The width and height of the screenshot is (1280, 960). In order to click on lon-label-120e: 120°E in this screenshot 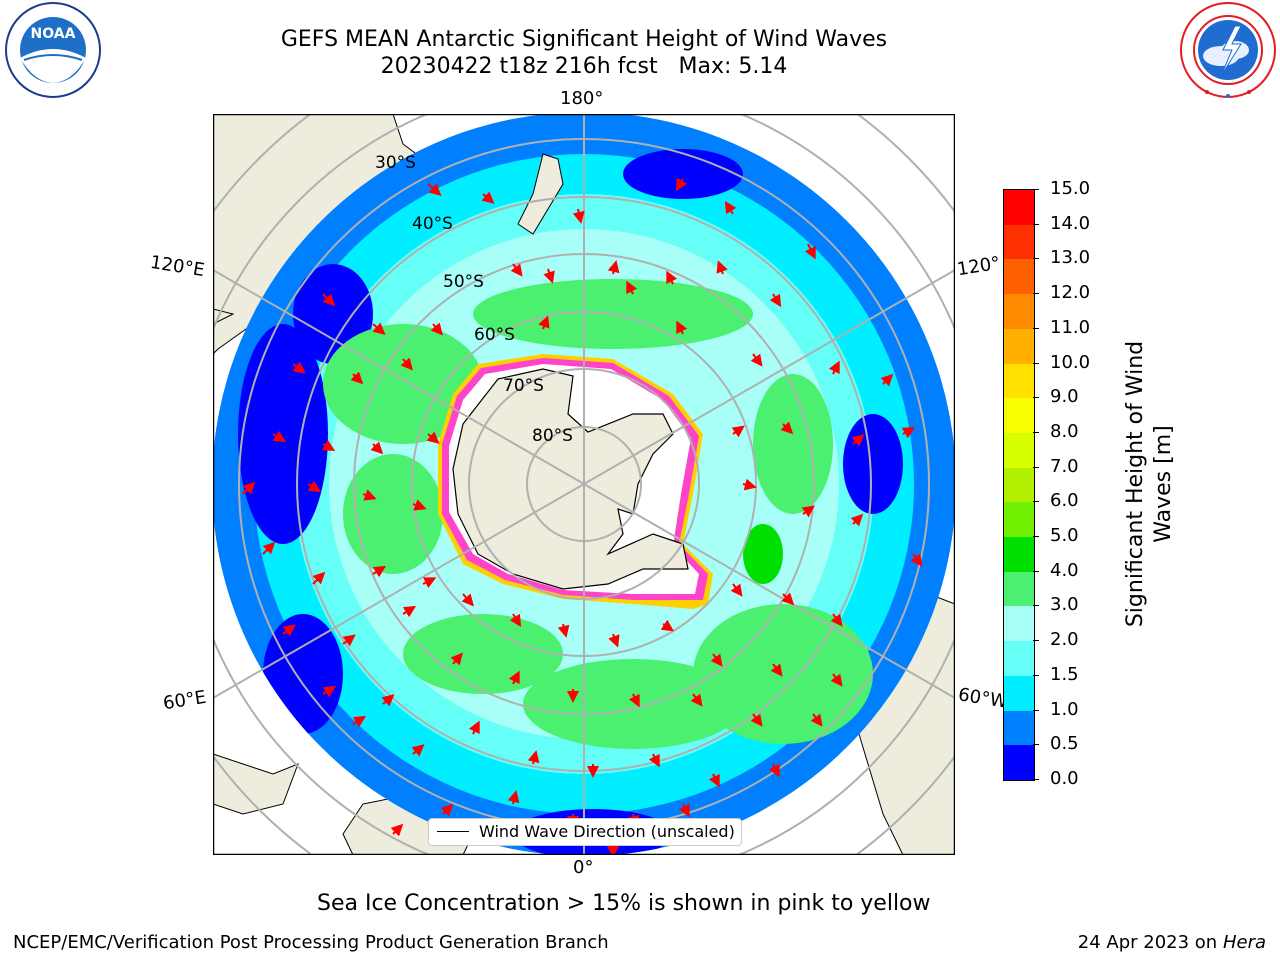, I will do `click(177, 266)`.